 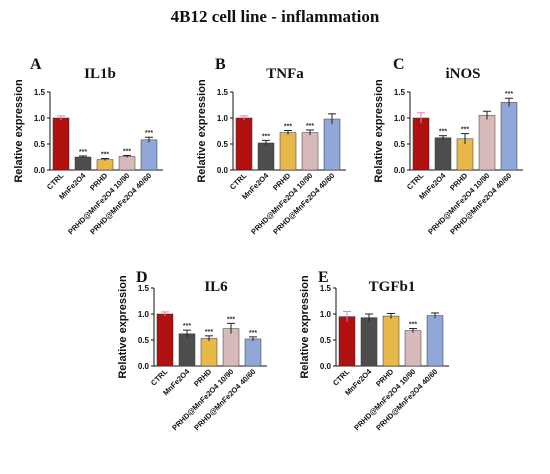 What do you see at coordinates (100, 74) in the screenshot?
I see `panel-title: IL1b` at bounding box center [100, 74].